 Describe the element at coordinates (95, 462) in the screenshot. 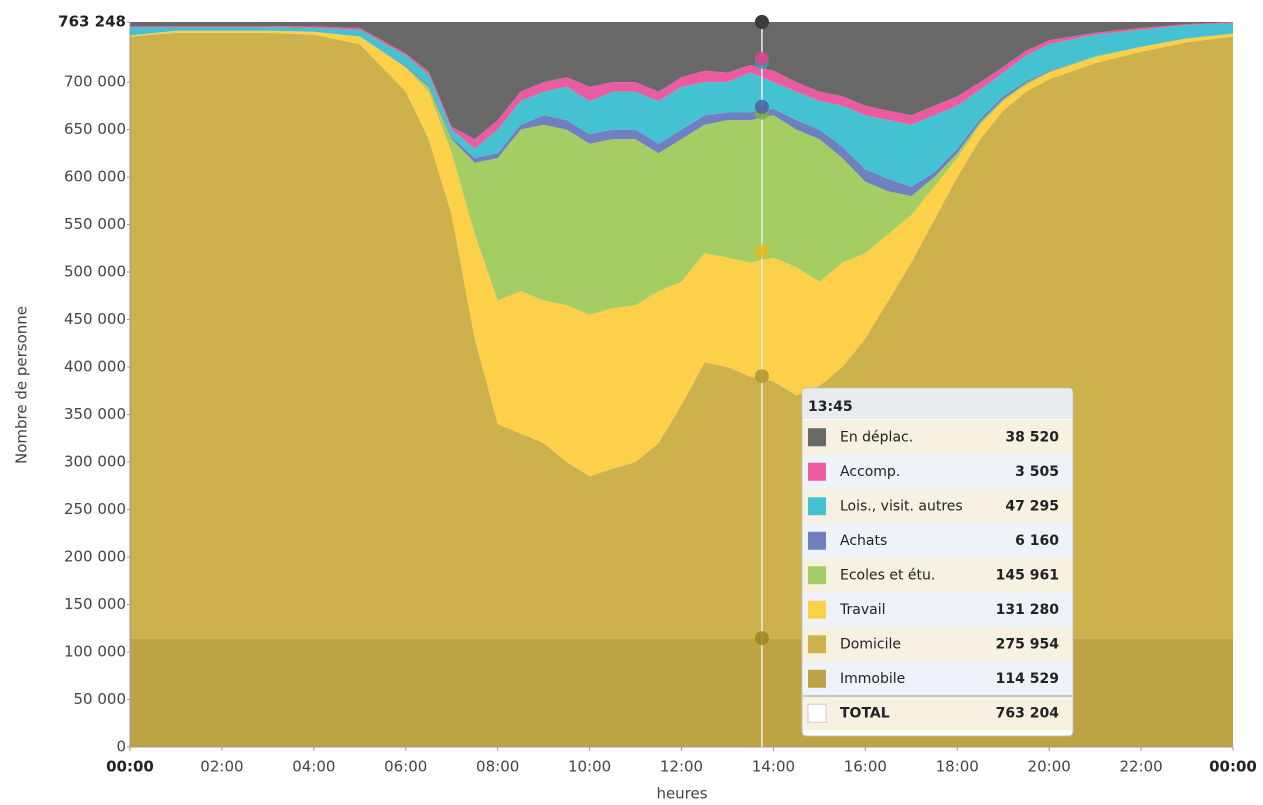

I see `y-tick-label: 300 000` at that location.